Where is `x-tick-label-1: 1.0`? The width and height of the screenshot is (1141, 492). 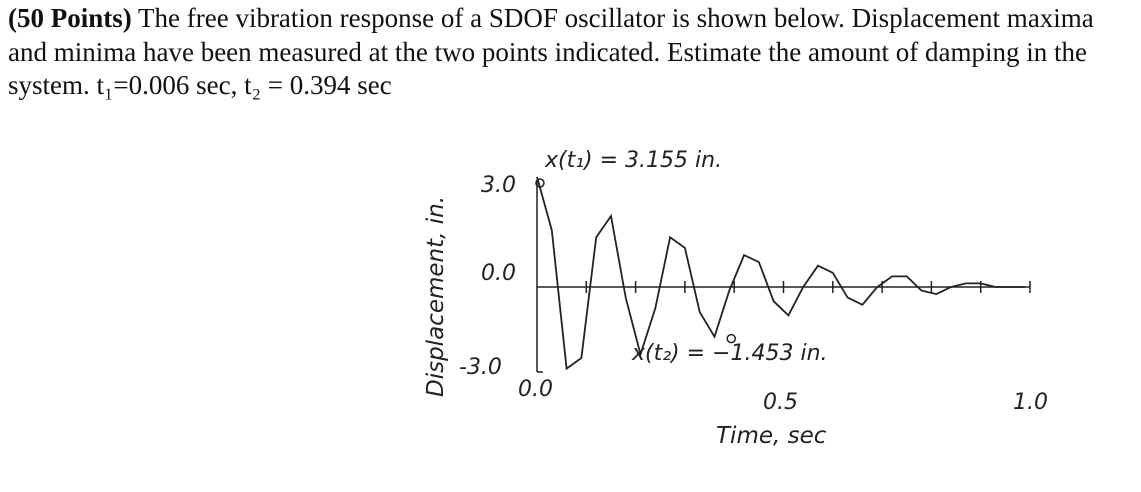
x-tick-label-1: 1.0 is located at coordinates (1030, 402).